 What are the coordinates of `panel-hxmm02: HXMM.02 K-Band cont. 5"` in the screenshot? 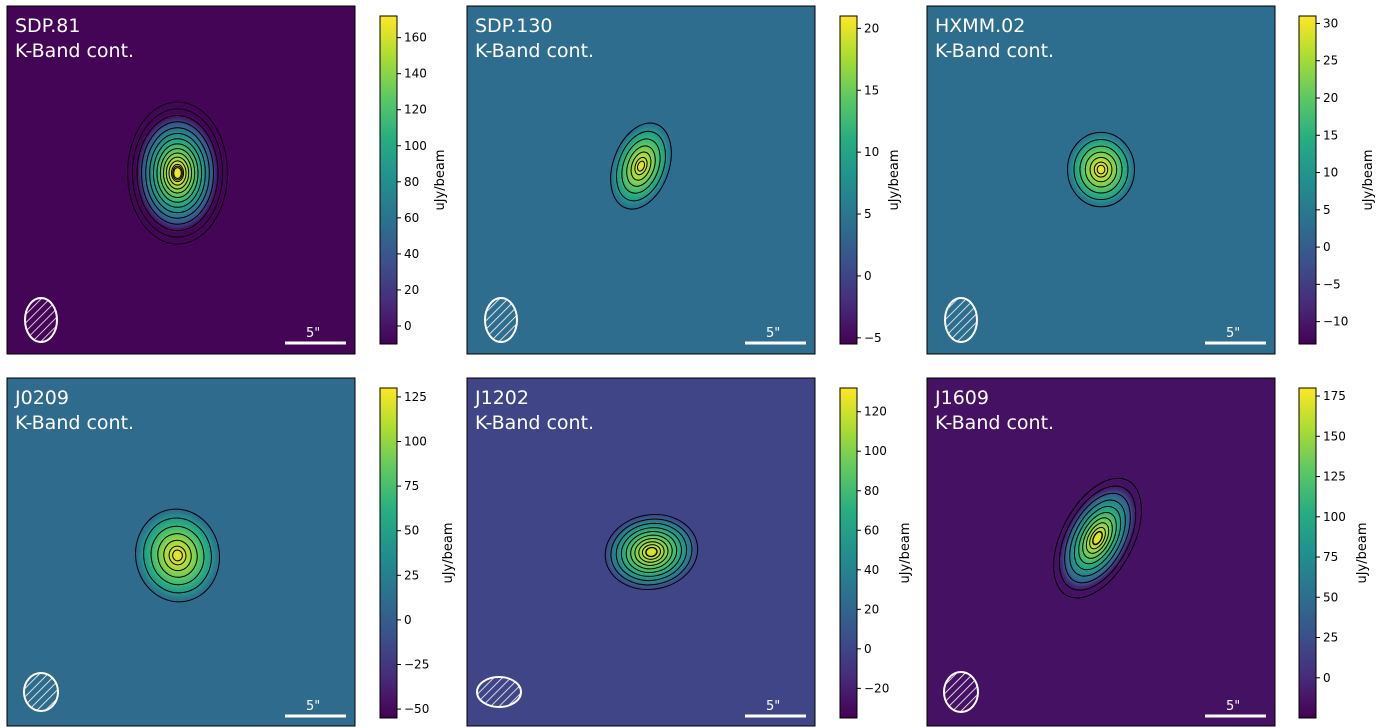 It's located at (1101, 180).